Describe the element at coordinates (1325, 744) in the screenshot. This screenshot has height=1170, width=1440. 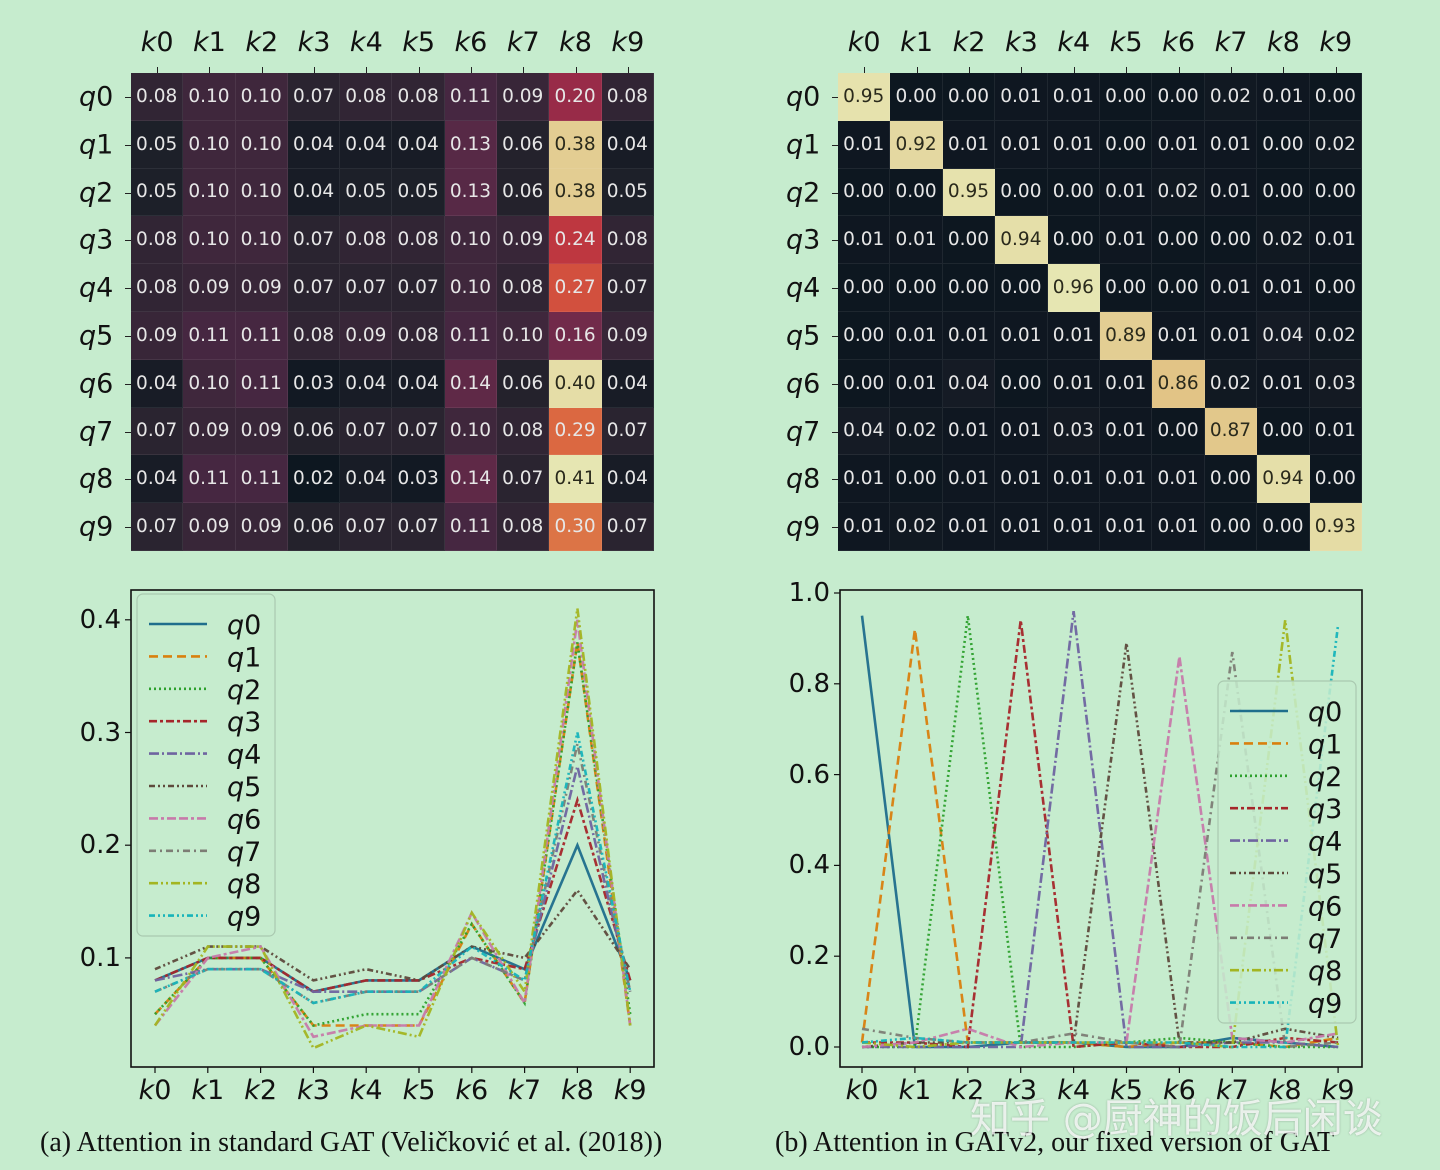
I see `legend-label: q1` at that location.